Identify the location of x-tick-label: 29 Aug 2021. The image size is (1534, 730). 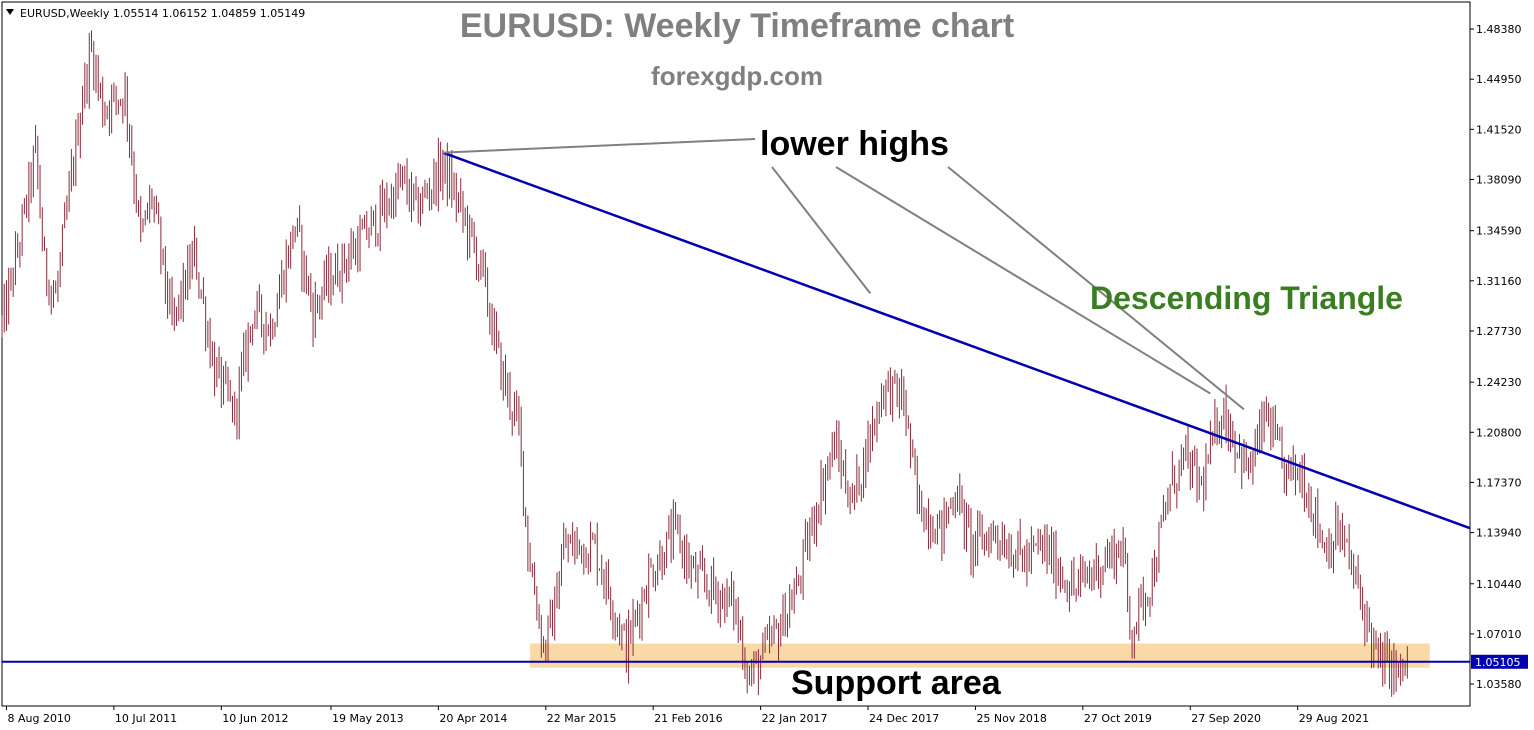
(1334, 718).